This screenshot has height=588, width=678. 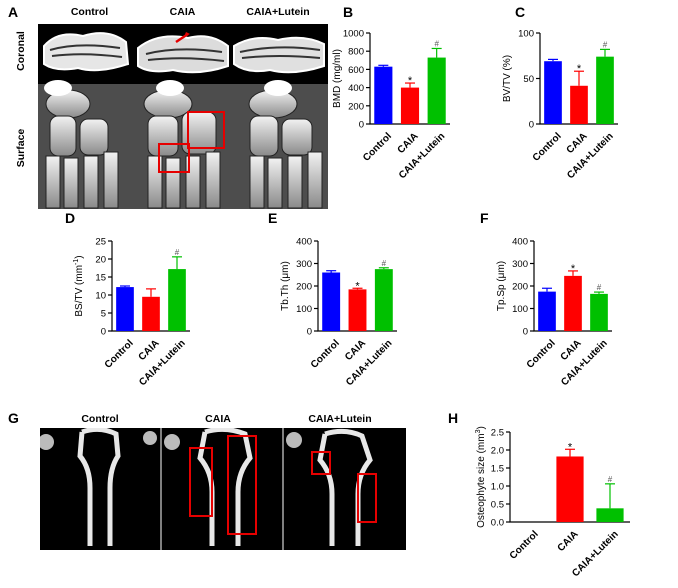 I want to click on coronal-bone-control, so click(x=86, y=52).